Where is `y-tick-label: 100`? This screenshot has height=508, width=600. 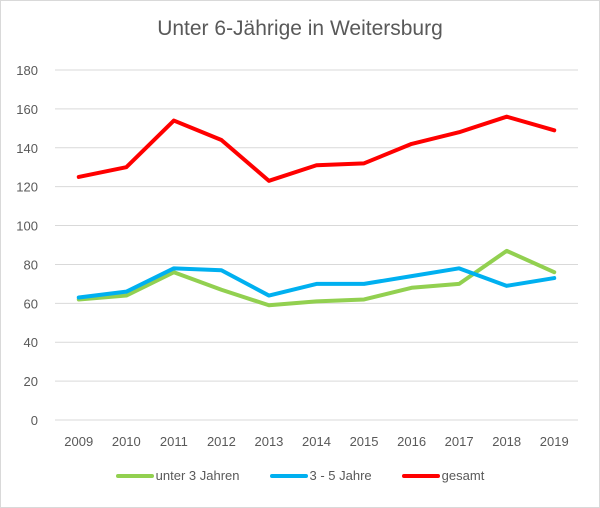
y-tick-label: 100 is located at coordinates (27, 226).